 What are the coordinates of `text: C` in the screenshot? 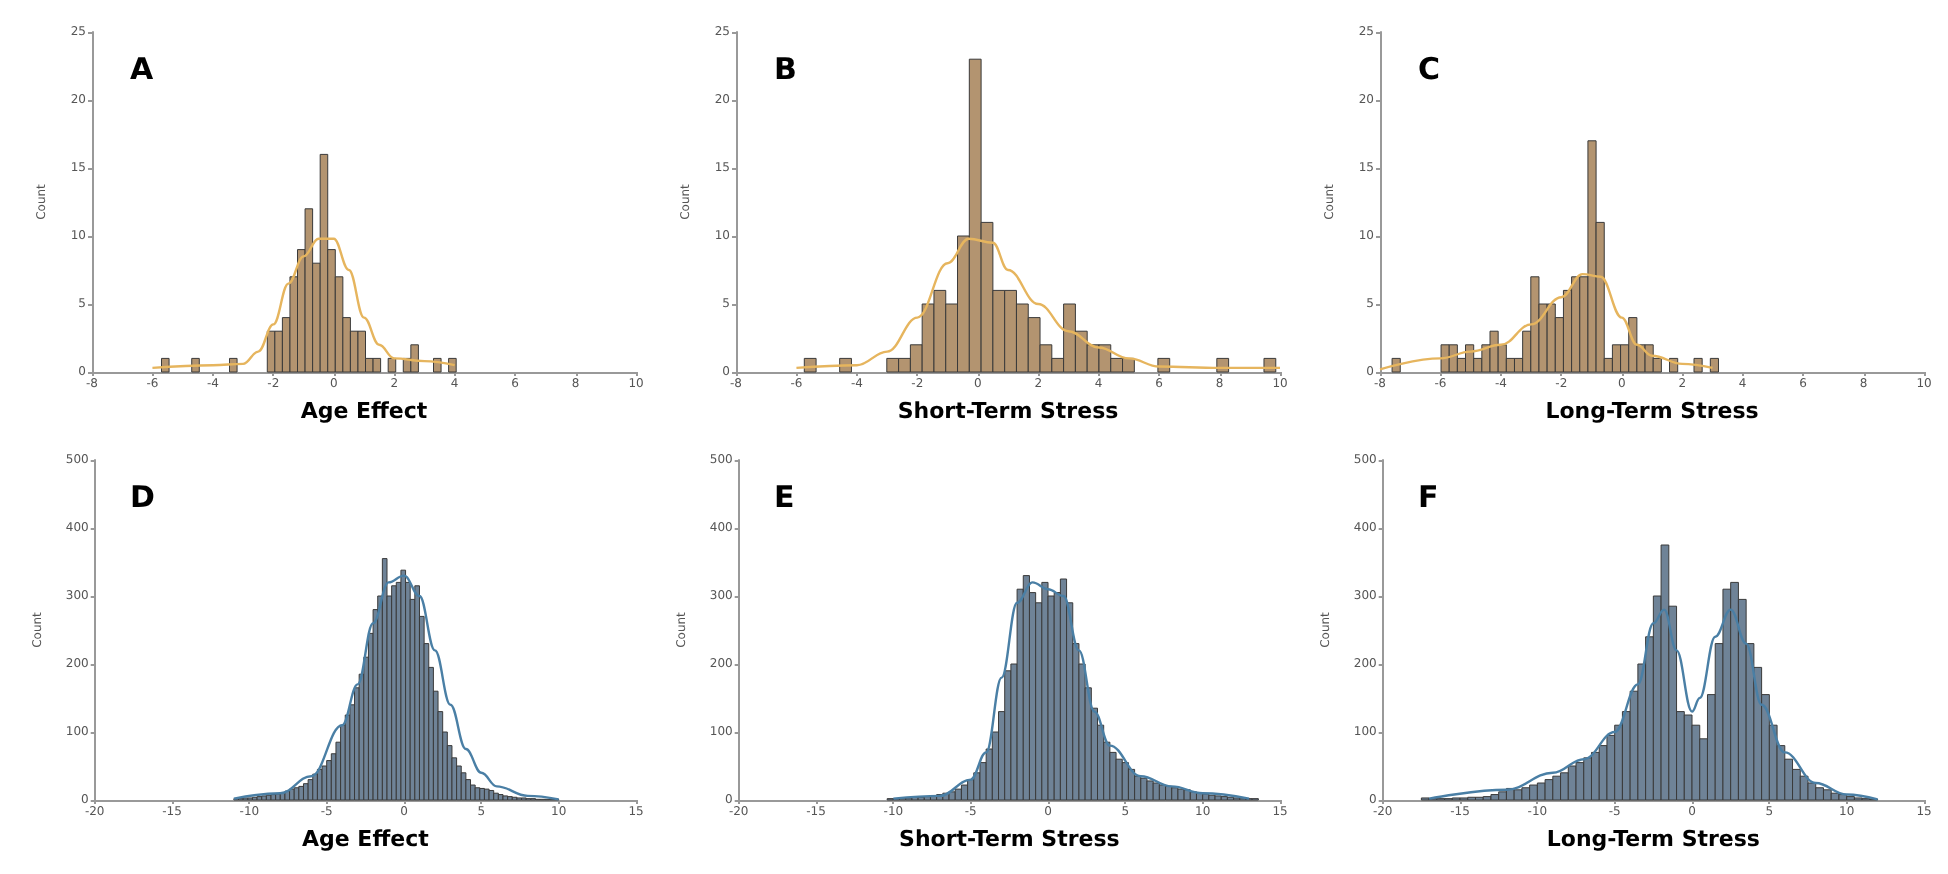 It's located at (1429, 69).